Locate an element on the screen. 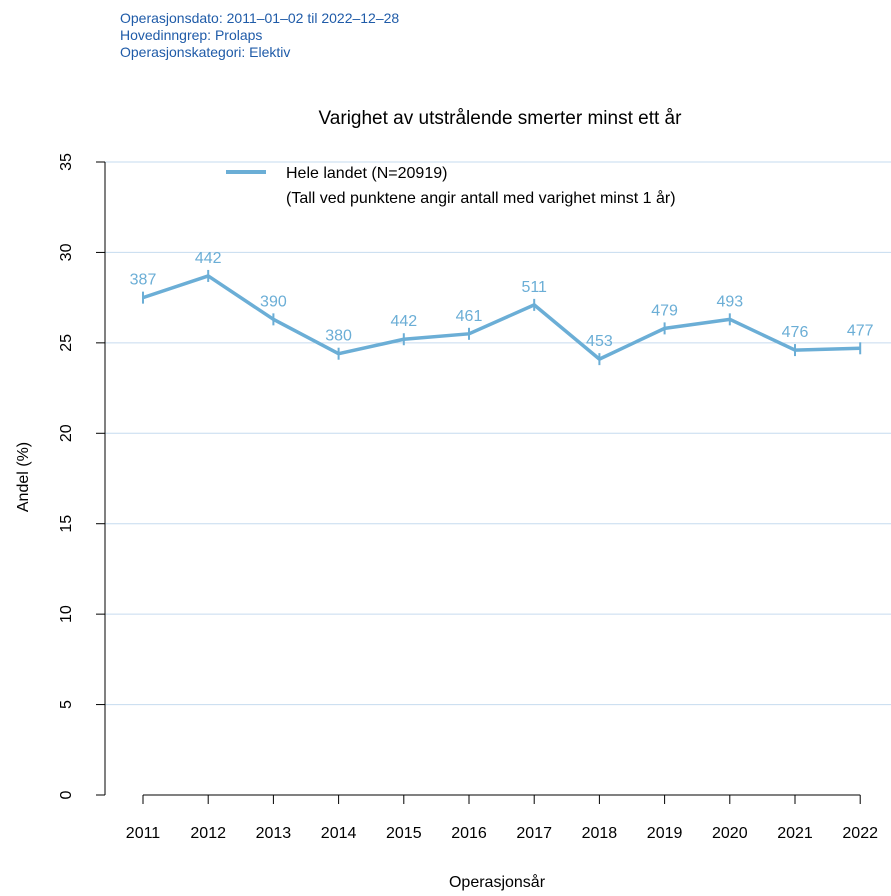 This screenshot has width=891, height=896. data-point-label: 511 is located at coordinates (534, 287).